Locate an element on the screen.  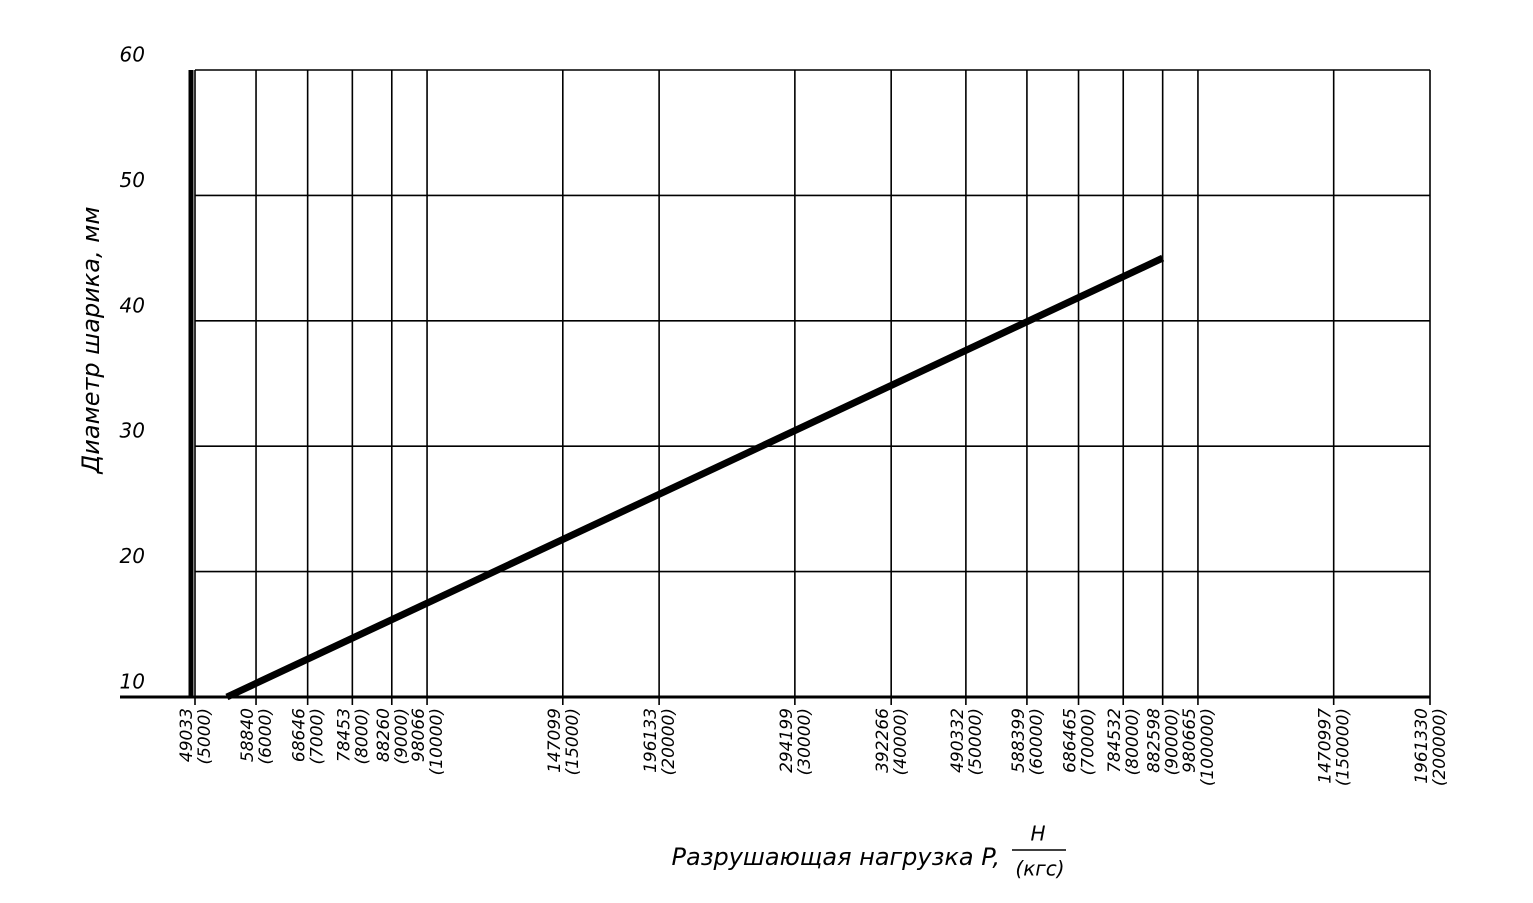
x-tick-label-kgf: (5000) is located at coordinates (205, 736).